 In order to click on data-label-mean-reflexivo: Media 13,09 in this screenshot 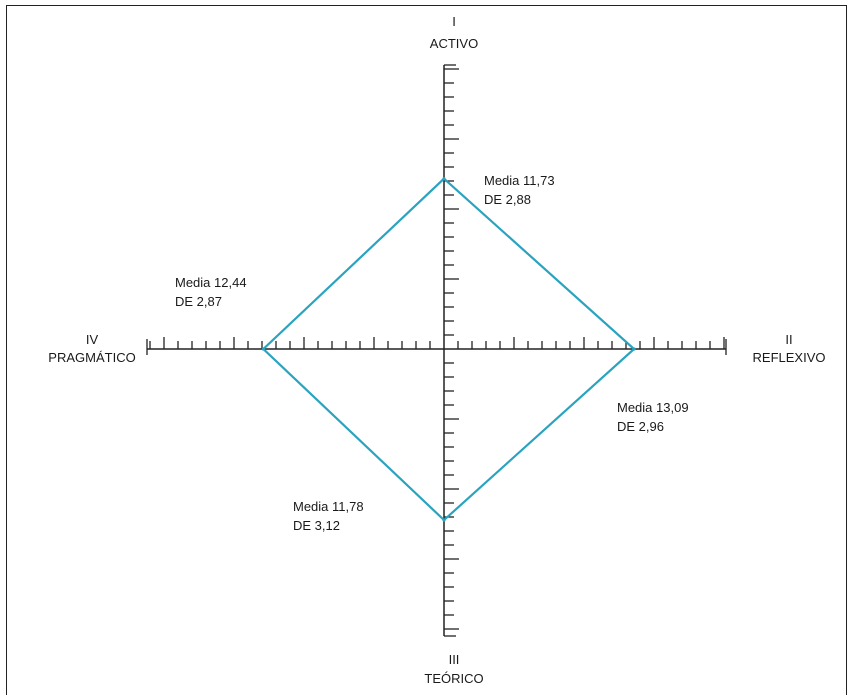, I will do `click(653, 407)`.